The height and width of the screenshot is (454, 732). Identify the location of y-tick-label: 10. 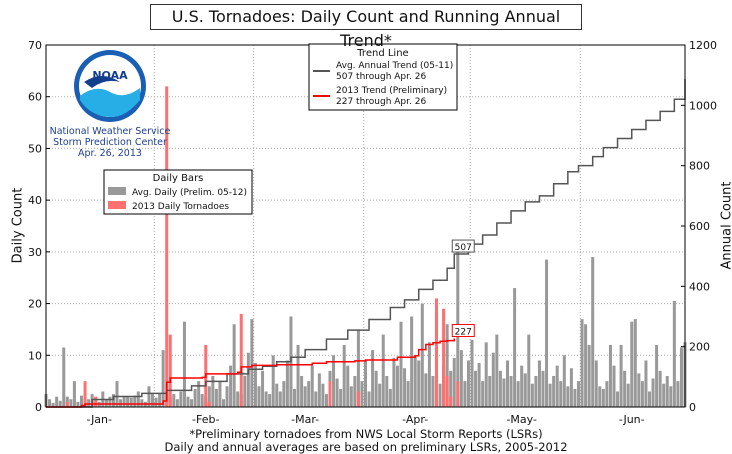
(35, 355).